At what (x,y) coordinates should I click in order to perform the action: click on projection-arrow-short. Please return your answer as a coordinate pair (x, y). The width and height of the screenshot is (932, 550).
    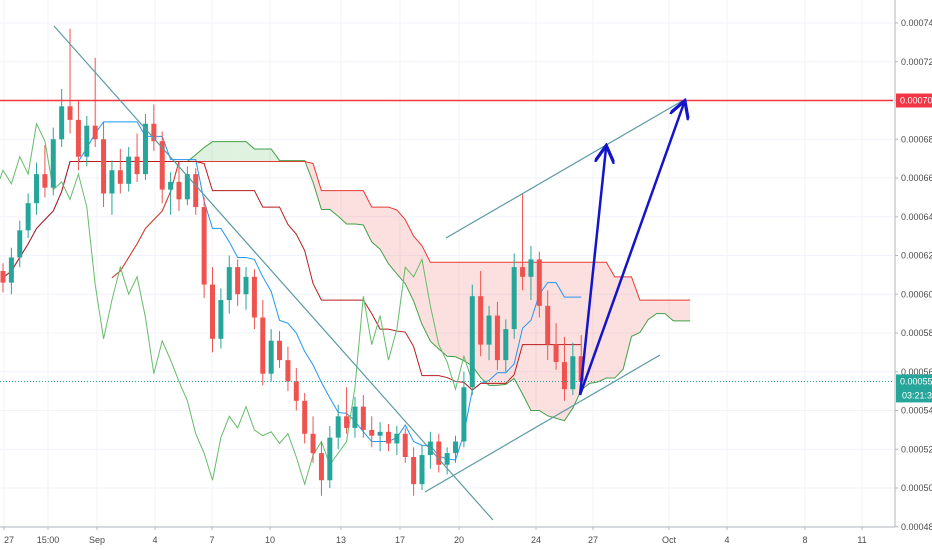
    Looking at the image, I should click on (592, 272).